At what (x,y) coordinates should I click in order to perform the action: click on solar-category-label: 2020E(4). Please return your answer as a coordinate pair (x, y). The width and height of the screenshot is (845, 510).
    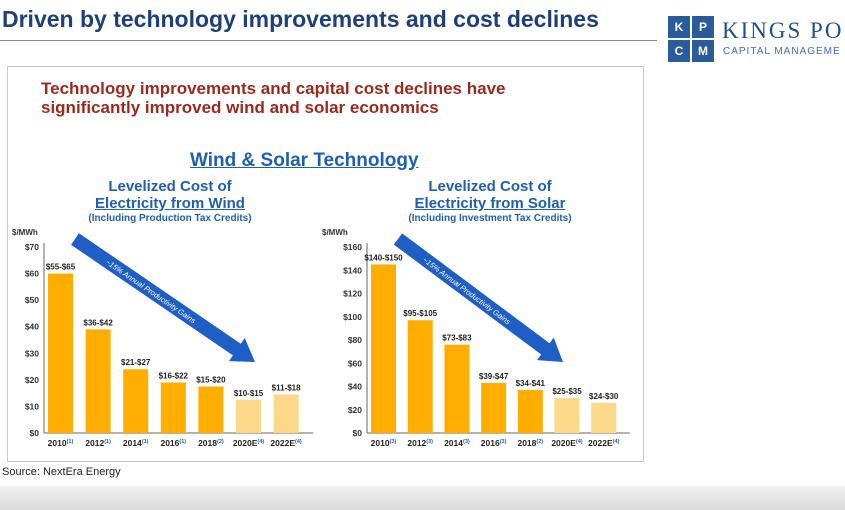
    Looking at the image, I should click on (566, 443).